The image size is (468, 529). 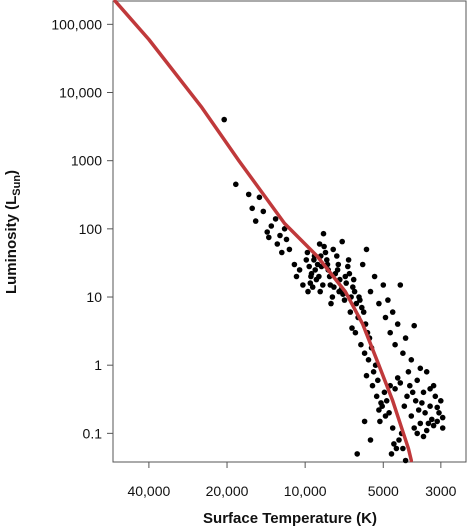 I want to click on y-tick-label: 10, so click(x=94, y=297).